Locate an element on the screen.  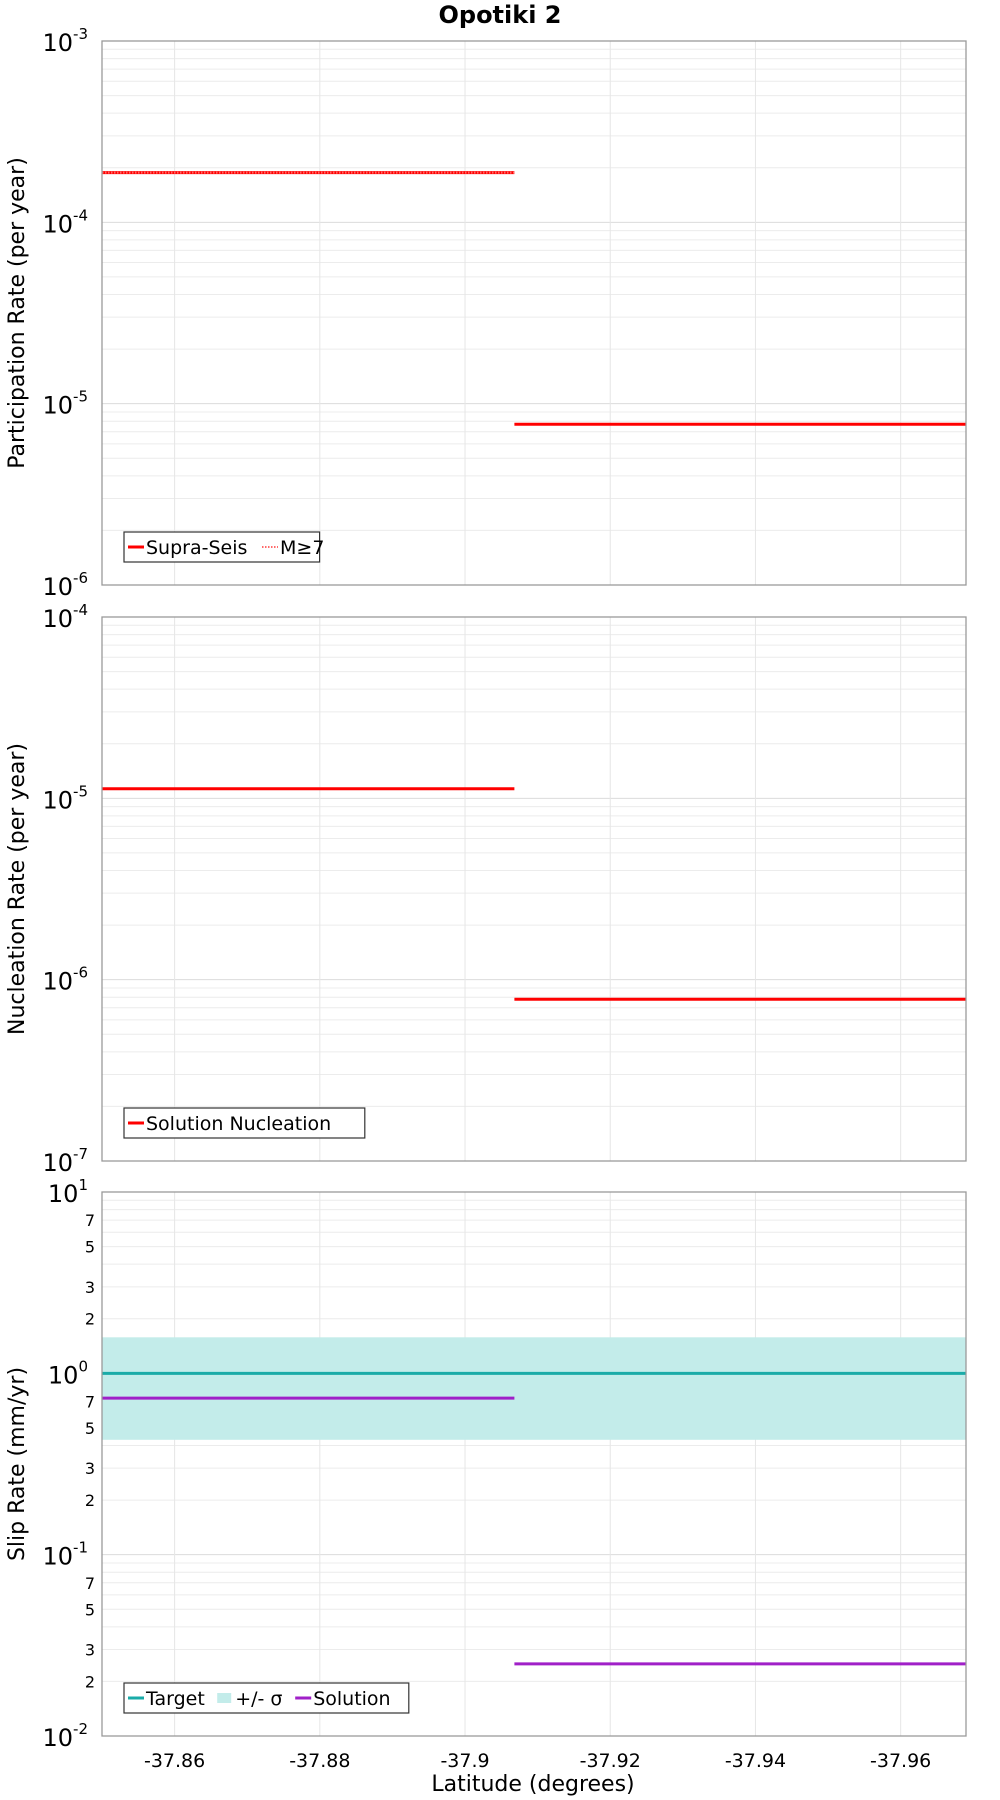
y-tick-exponent: -1 is located at coordinates (80, 1548).